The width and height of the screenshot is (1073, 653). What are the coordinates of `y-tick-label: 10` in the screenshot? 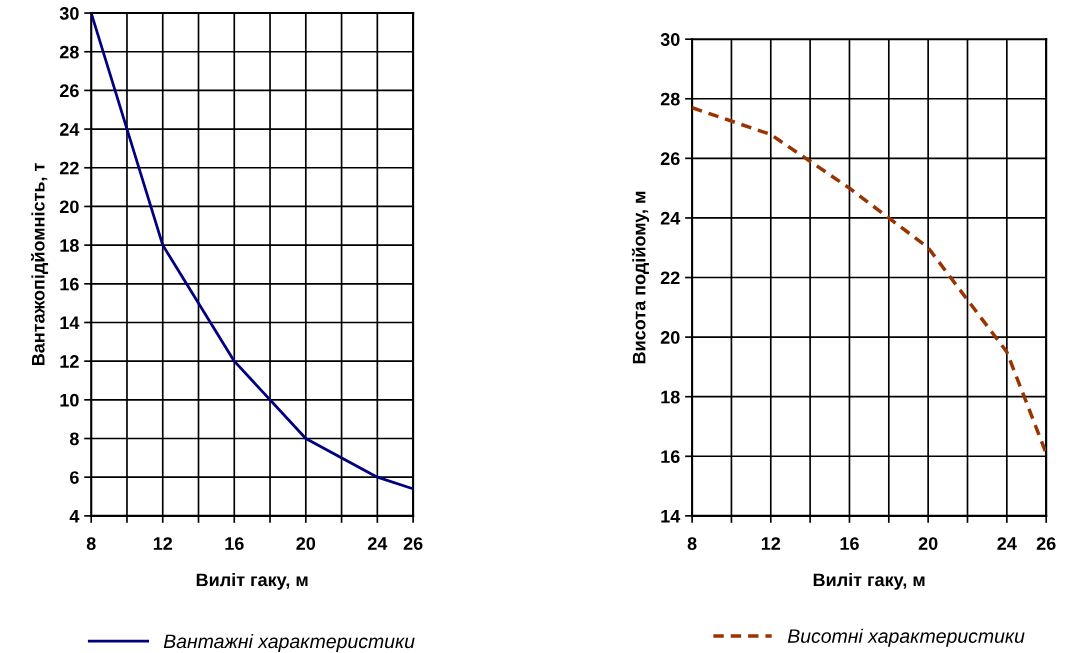 It's located at (69, 400).